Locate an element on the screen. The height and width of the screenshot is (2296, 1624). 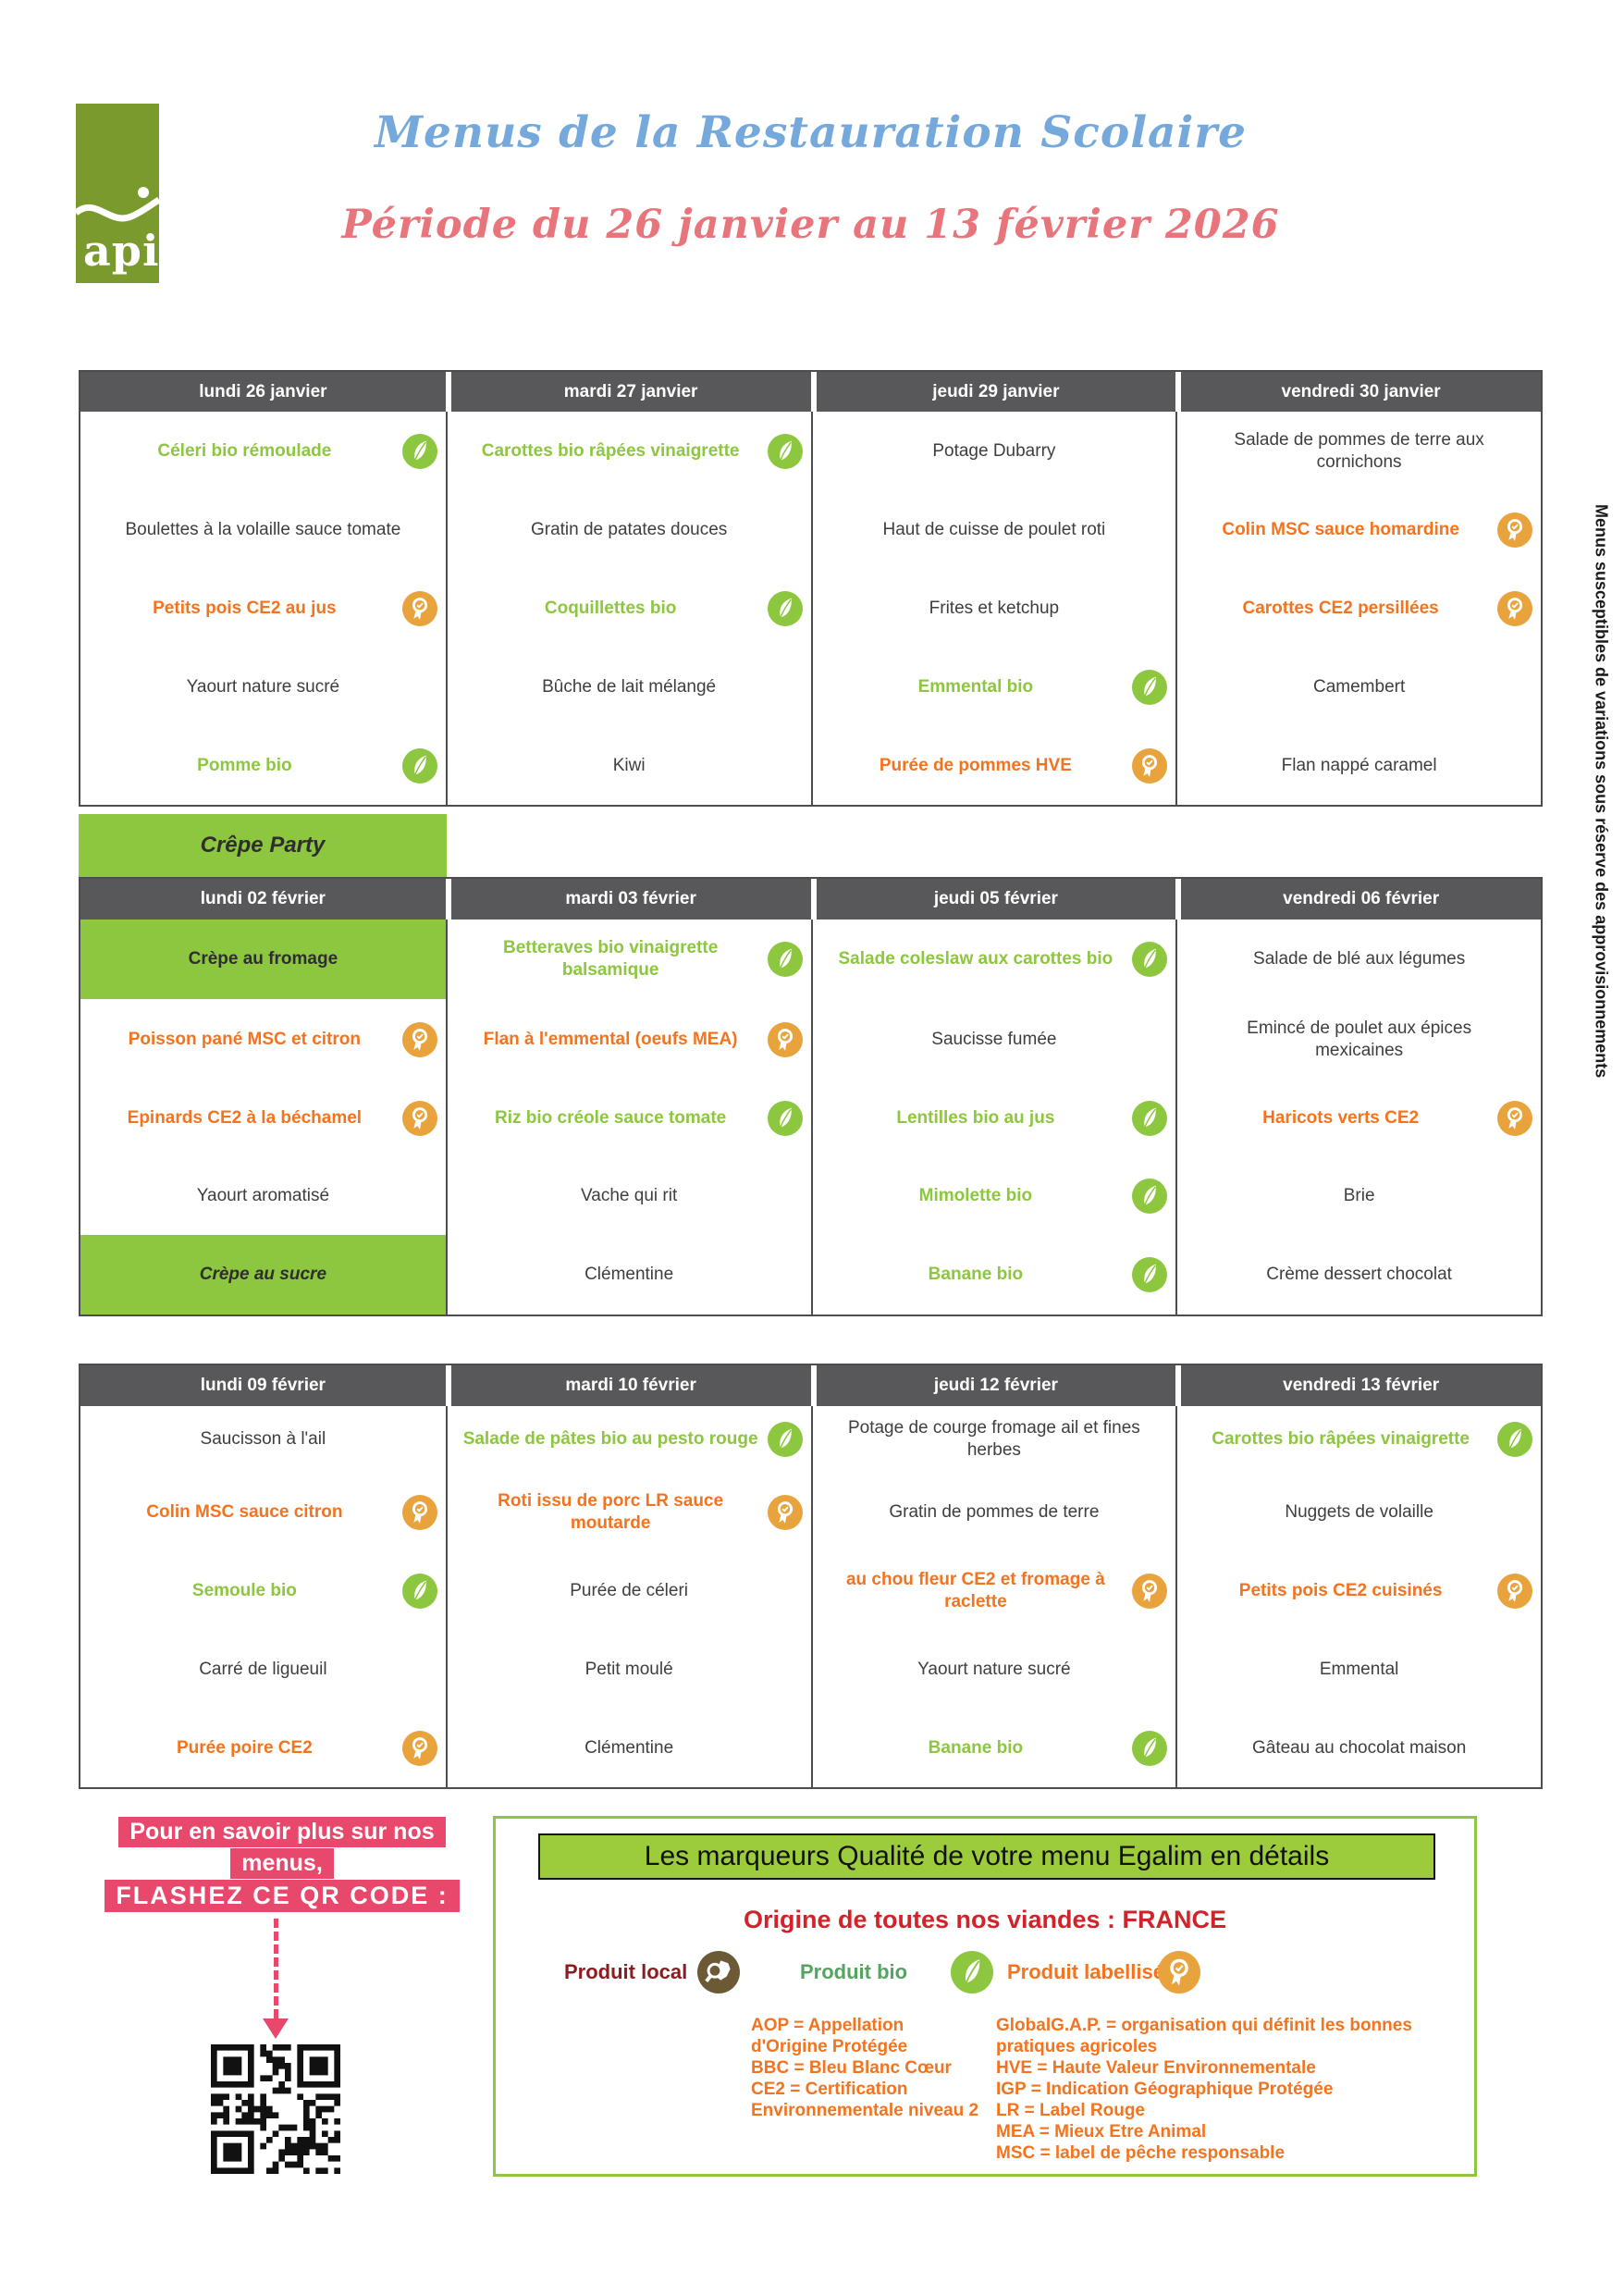
day-header: lundi 02 février is located at coordinates (263, 899).